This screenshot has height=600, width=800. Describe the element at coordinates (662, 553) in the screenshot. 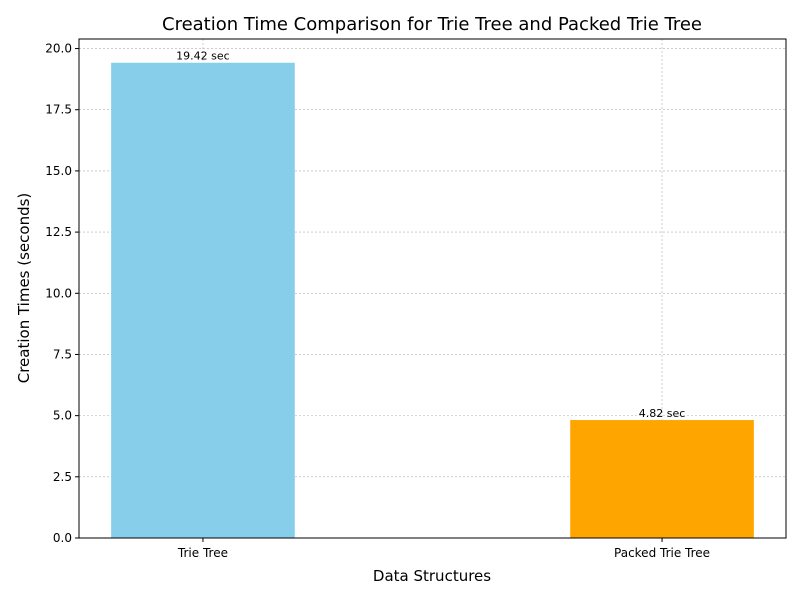

I see `x-tick-label: Packed Trie Tree` at that location.